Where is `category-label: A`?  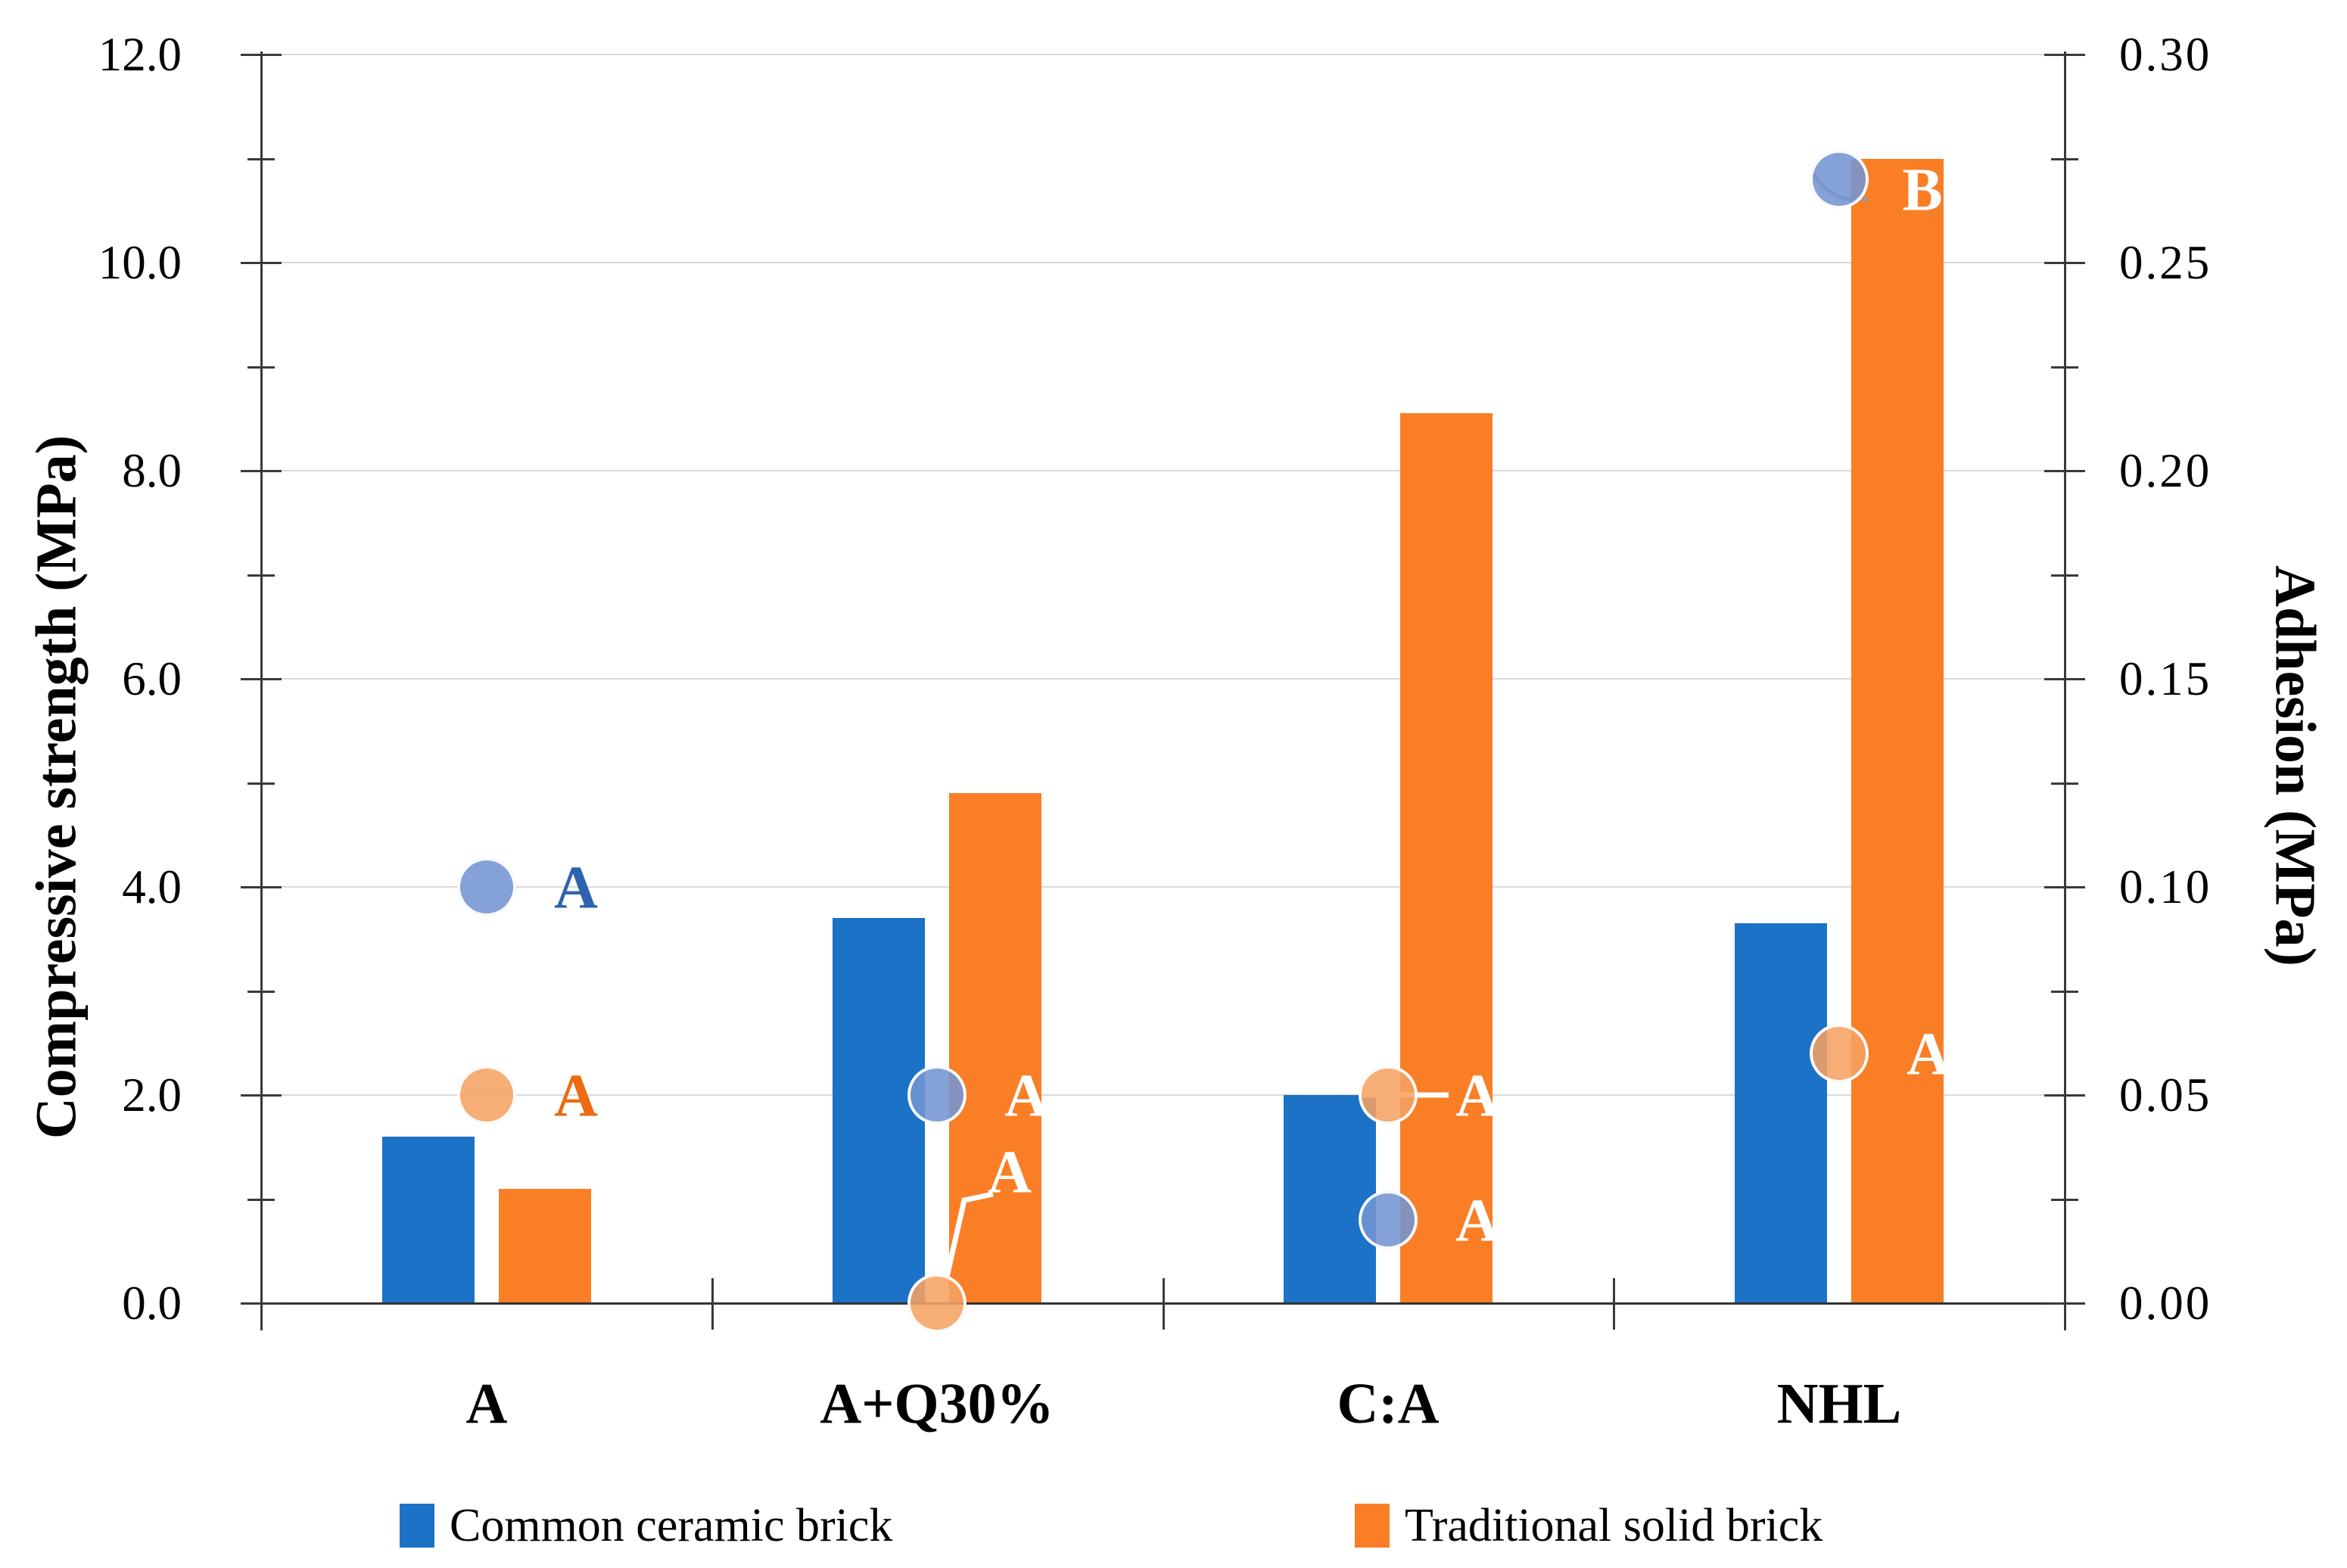 category-label: A is located at coordinates (486, 1404).